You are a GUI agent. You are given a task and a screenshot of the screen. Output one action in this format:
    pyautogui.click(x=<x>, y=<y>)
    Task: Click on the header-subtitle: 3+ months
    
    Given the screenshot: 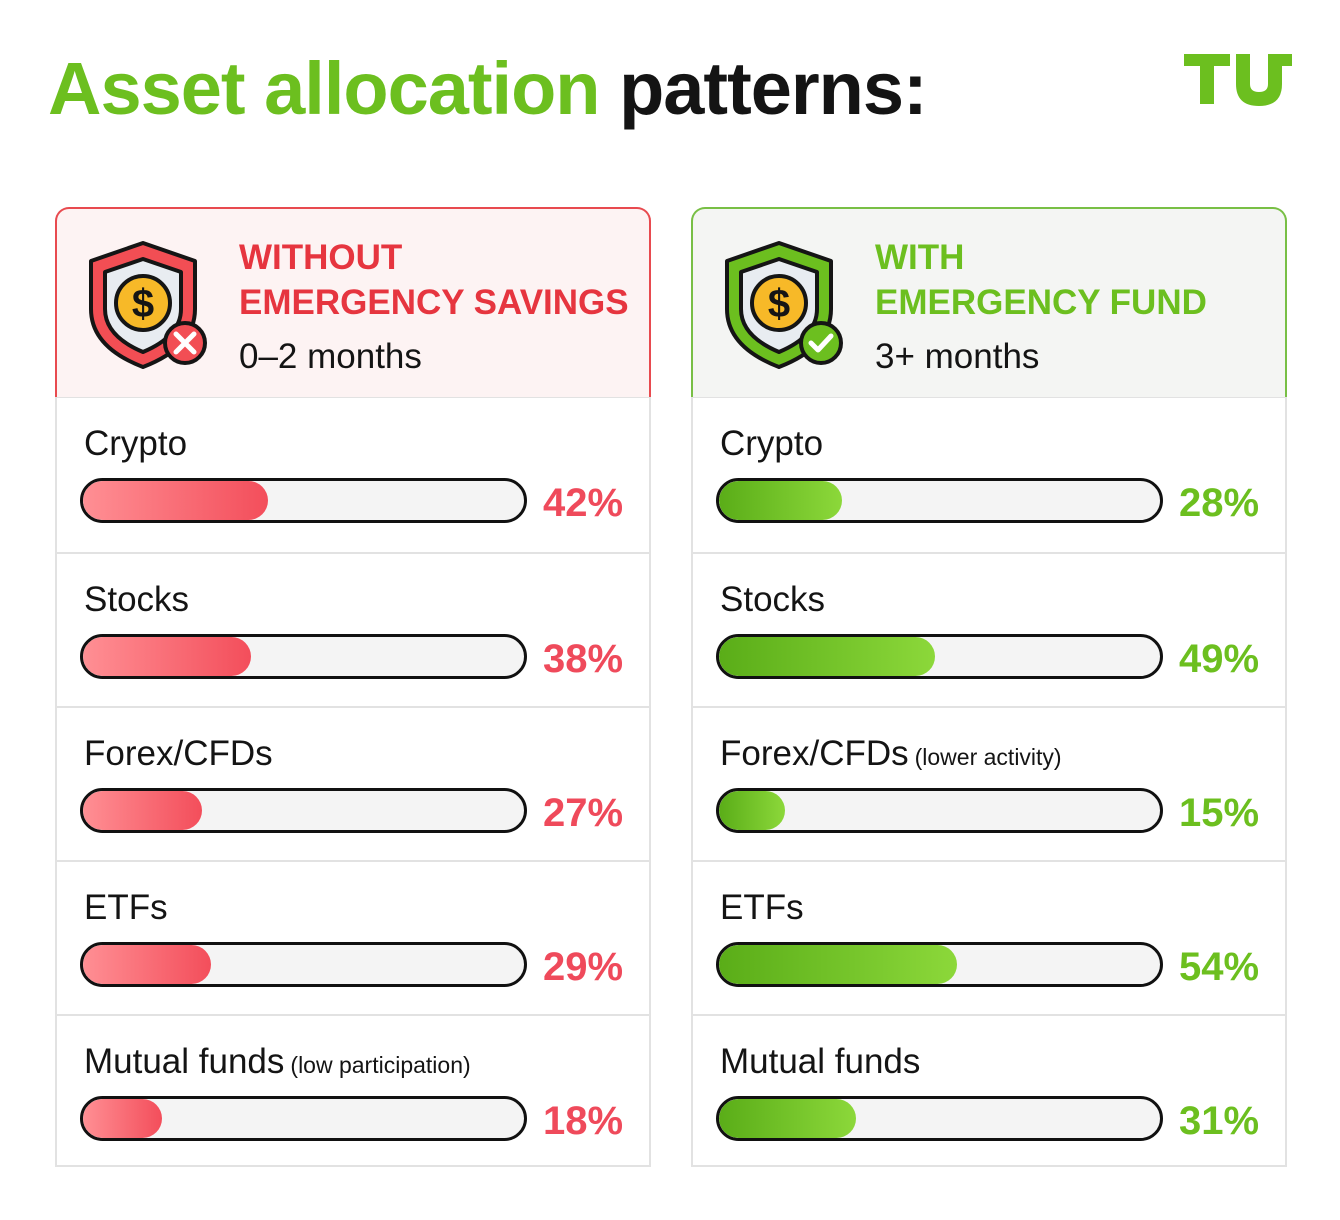 What is the action you would take?
    pyautogui.click(x=957, y=356)
    